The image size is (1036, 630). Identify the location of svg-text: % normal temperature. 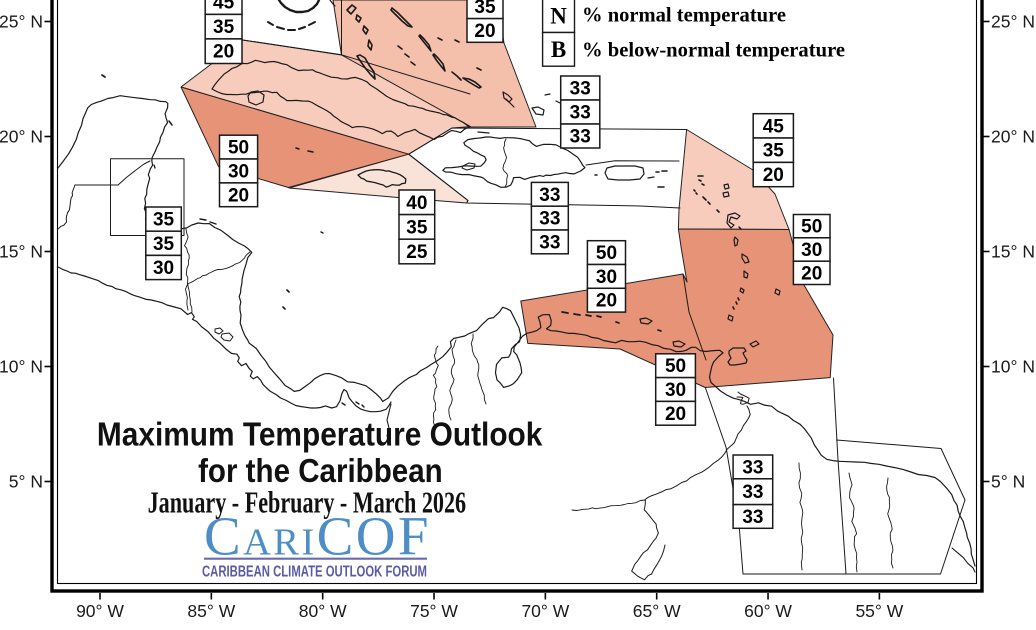
(684, 15).